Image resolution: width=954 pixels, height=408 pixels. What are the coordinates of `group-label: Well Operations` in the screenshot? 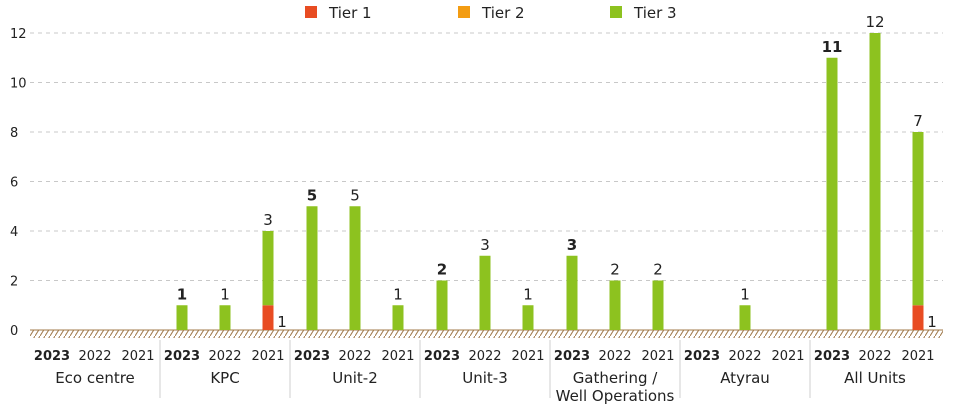 It's located at (615, 396).